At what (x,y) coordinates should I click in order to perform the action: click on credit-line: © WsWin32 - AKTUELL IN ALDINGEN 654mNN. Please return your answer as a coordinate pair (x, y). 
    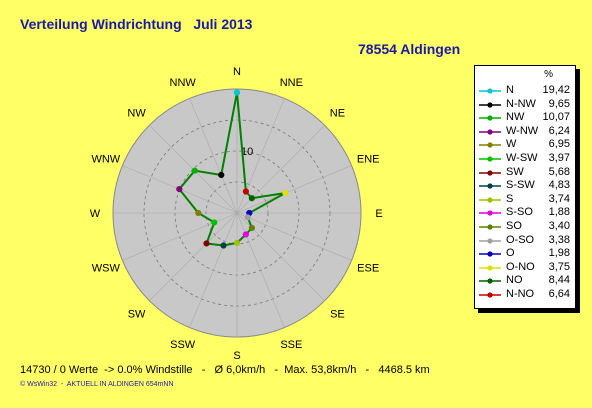
    Looking at the image, I should click on (97, 384).